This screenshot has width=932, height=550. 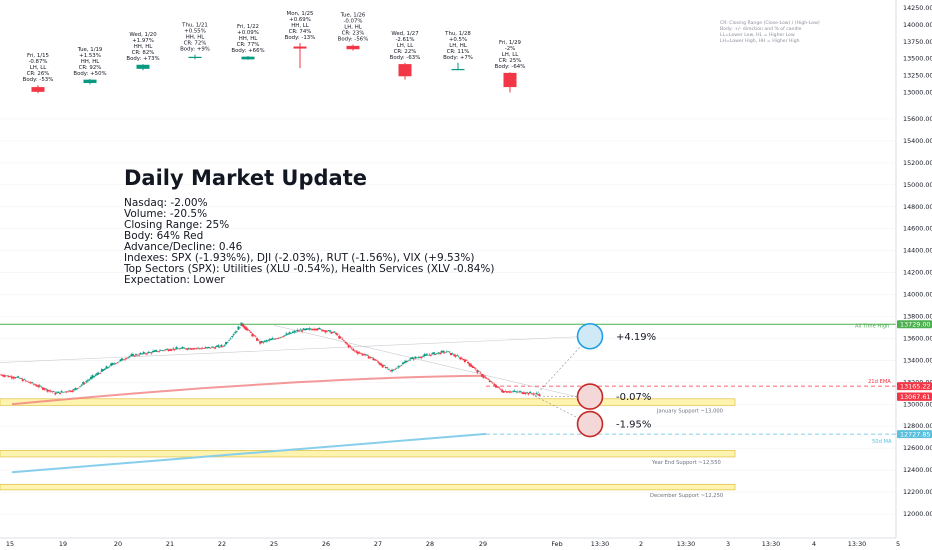 What do you see at coordinates (917, 25) in the screenshot?
I see `y-tick-label: 14000.00` at bounding box center [917, 25].